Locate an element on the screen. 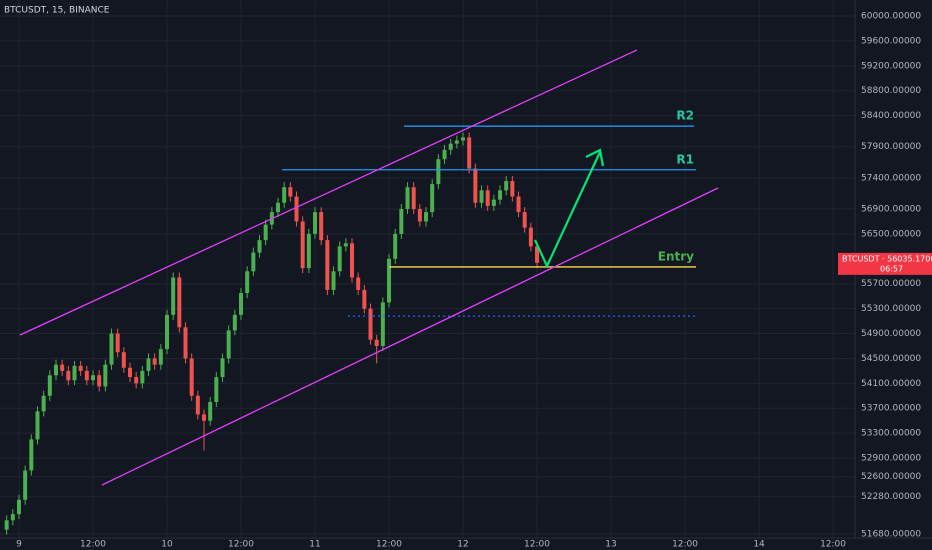 The height and width of the screenshot is (550, 932). chart-title: BTCUSDT, 15, BINANCE is located at coordinates (57, 11).